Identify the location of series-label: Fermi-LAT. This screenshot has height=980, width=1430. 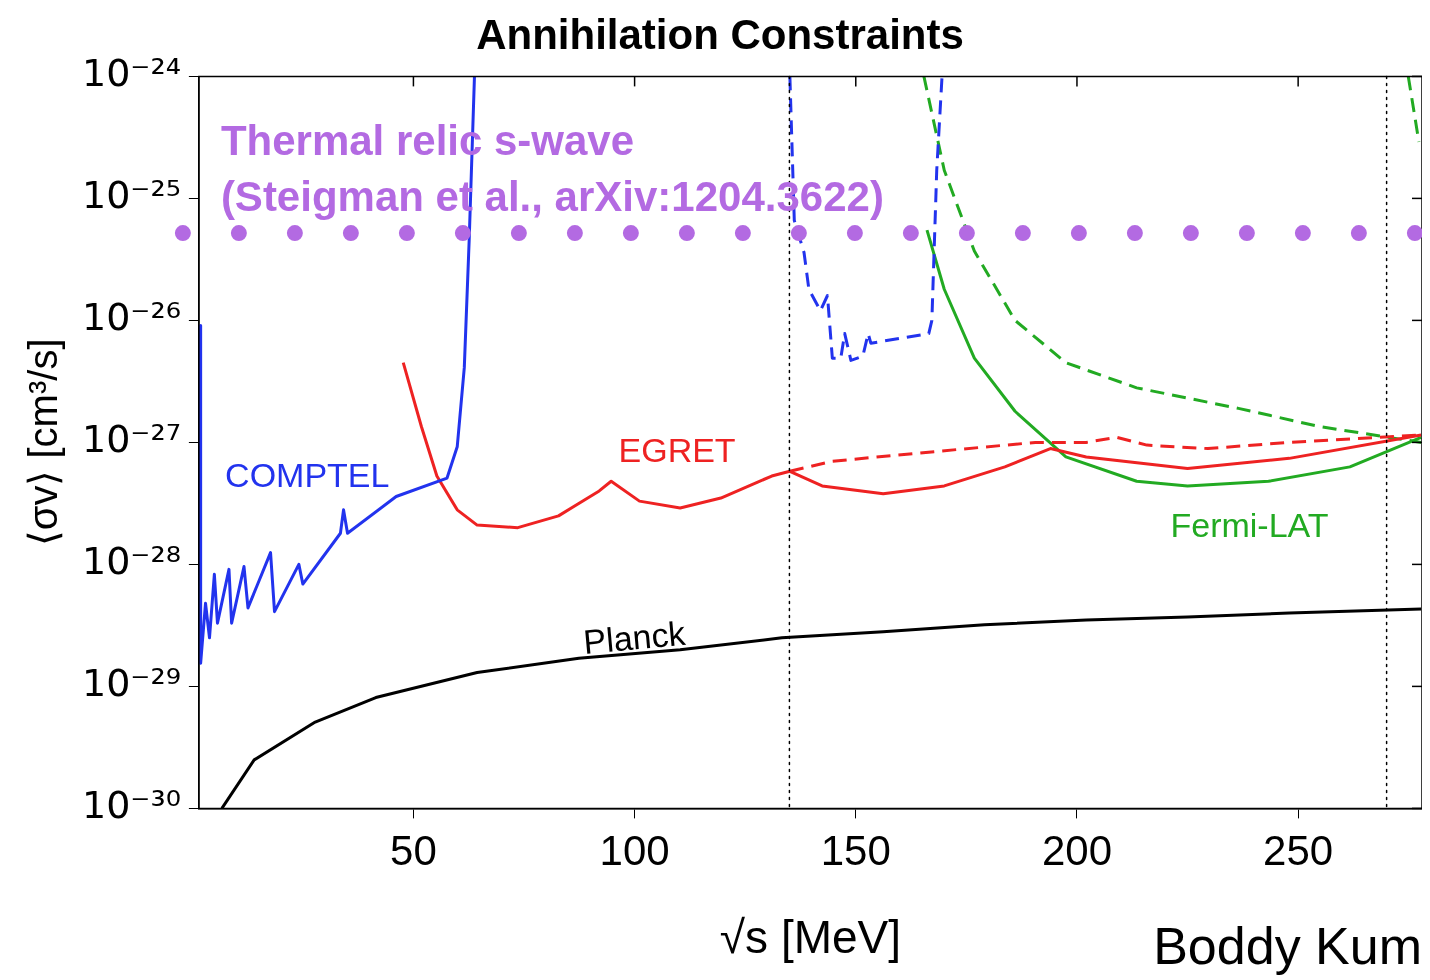
(1249, 525).